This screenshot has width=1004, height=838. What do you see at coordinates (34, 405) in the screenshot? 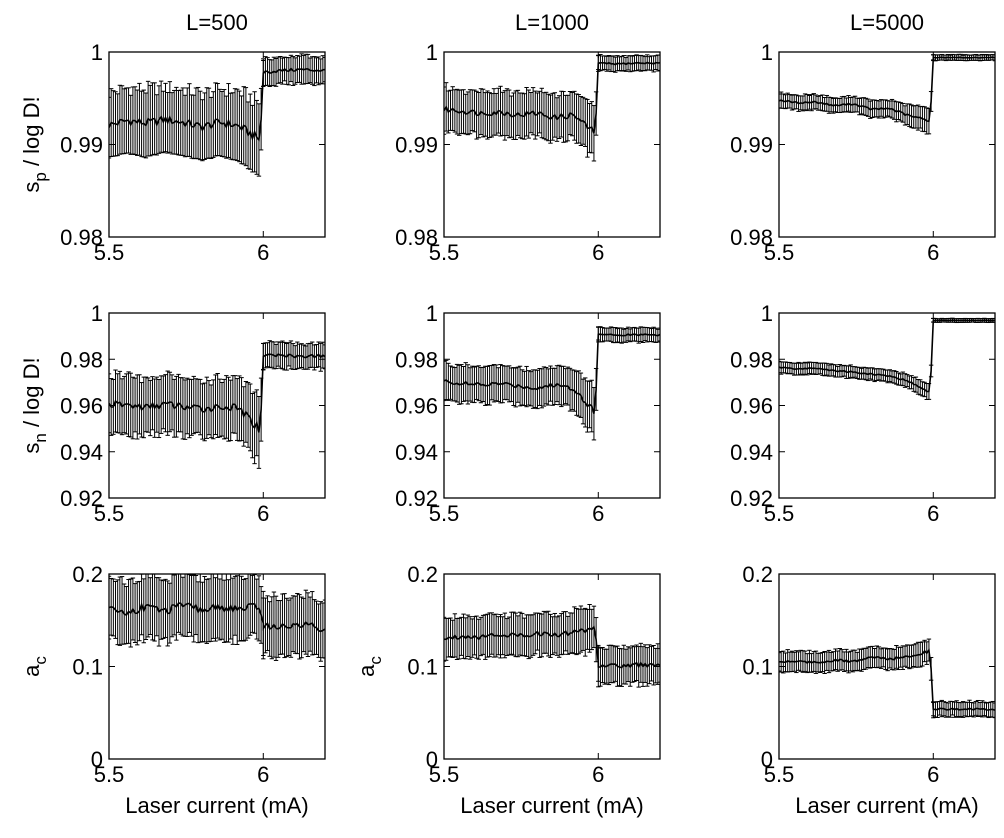
I see `y-axis-label: sn / log D!` at bounding box center [34, 405].